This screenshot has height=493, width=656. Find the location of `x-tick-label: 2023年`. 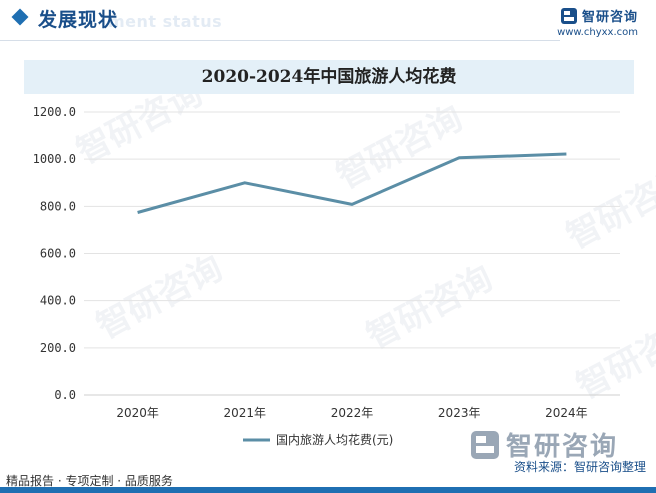

x-tick-label: 2023年 is located at coordinates (459, 413).